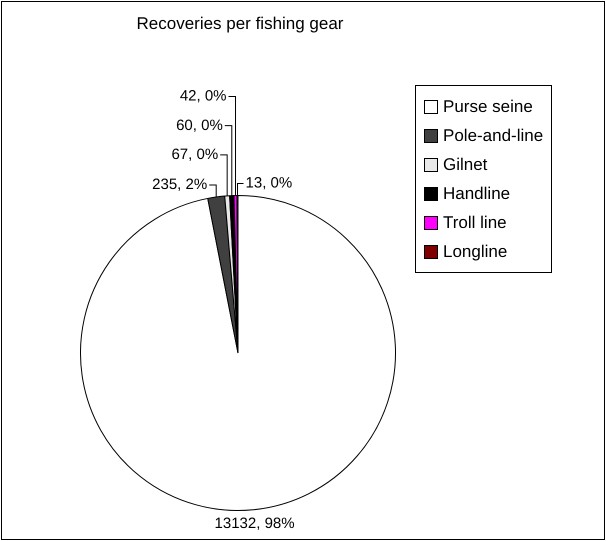 The image size is (606, 541). I want to click on data-label: 42, 0%, so click(203, 96).